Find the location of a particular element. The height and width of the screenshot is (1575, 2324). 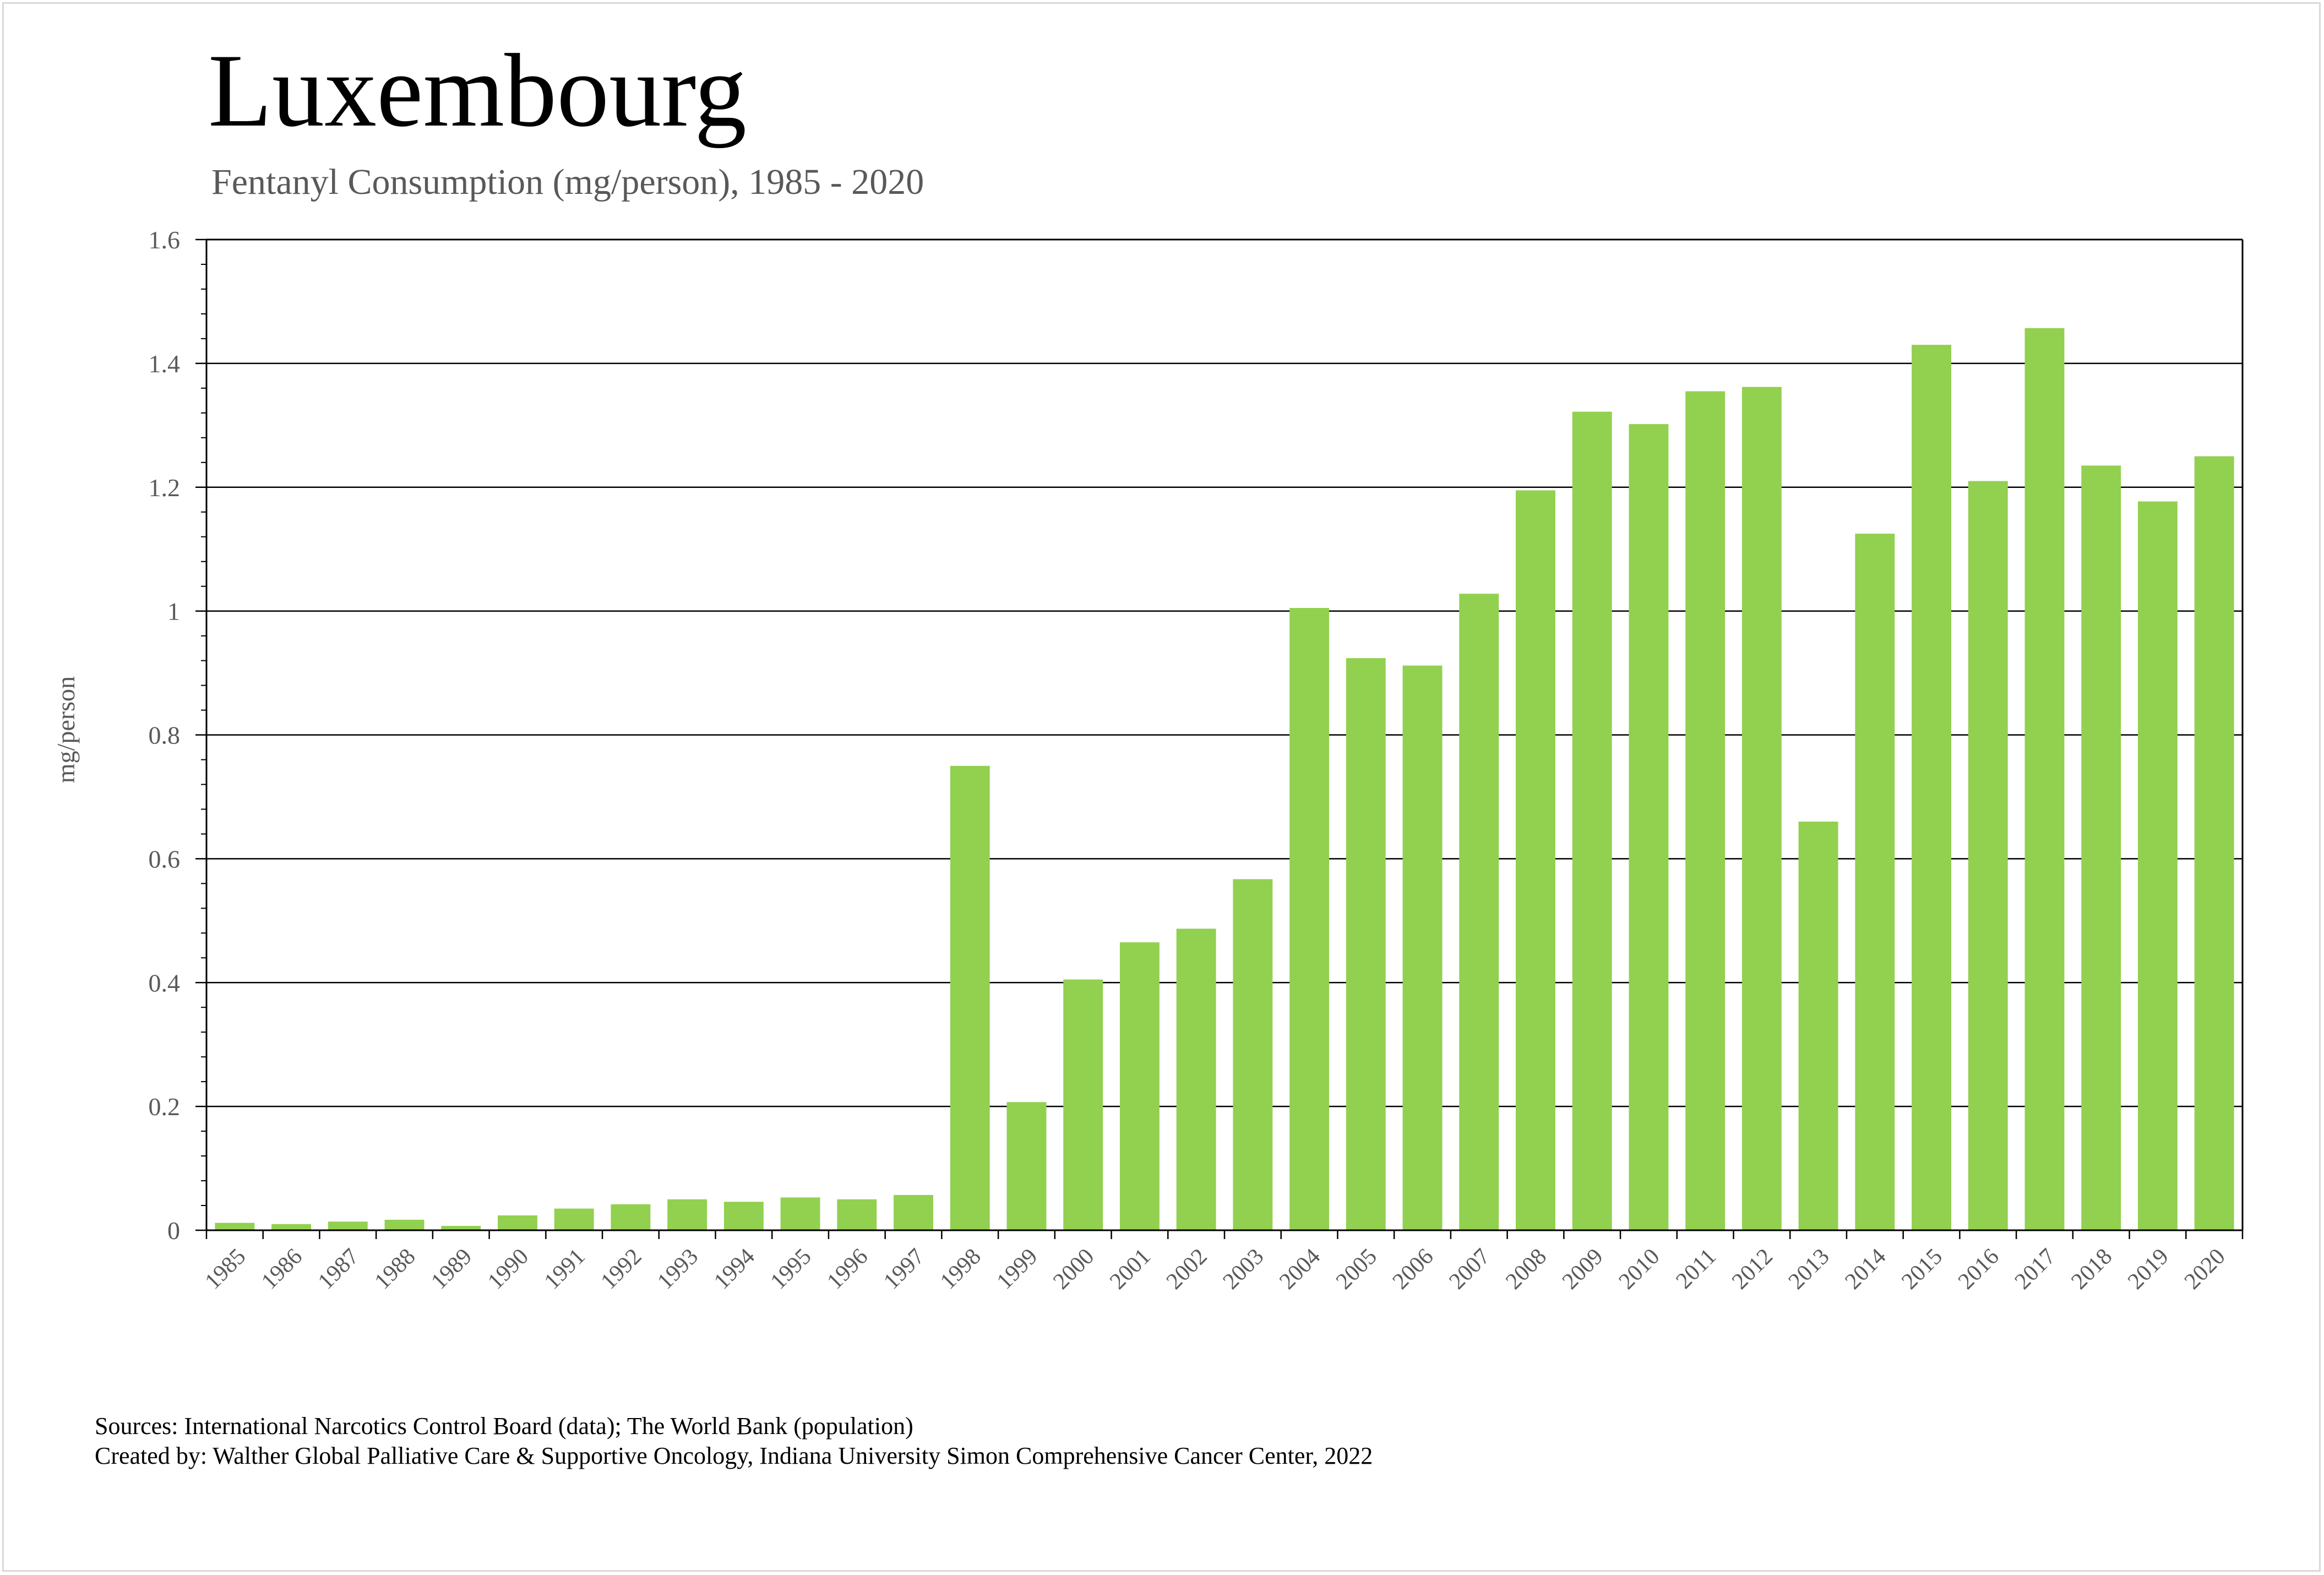

x-tick-label: 1987 is located at coordinates (338, 1269).